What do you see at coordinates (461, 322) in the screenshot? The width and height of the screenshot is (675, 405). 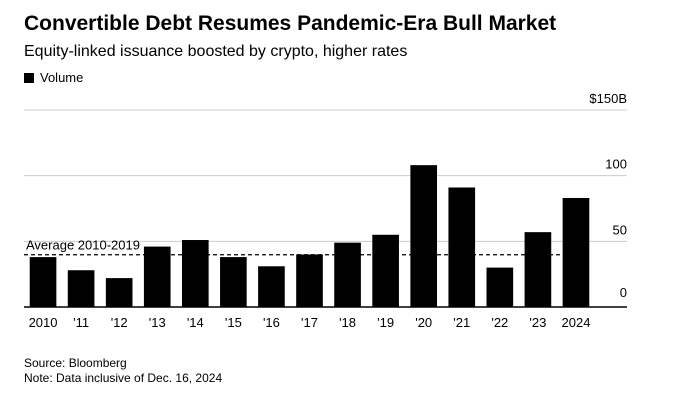 I see `x-tick-label: '21` at bounding box center [461, 322].